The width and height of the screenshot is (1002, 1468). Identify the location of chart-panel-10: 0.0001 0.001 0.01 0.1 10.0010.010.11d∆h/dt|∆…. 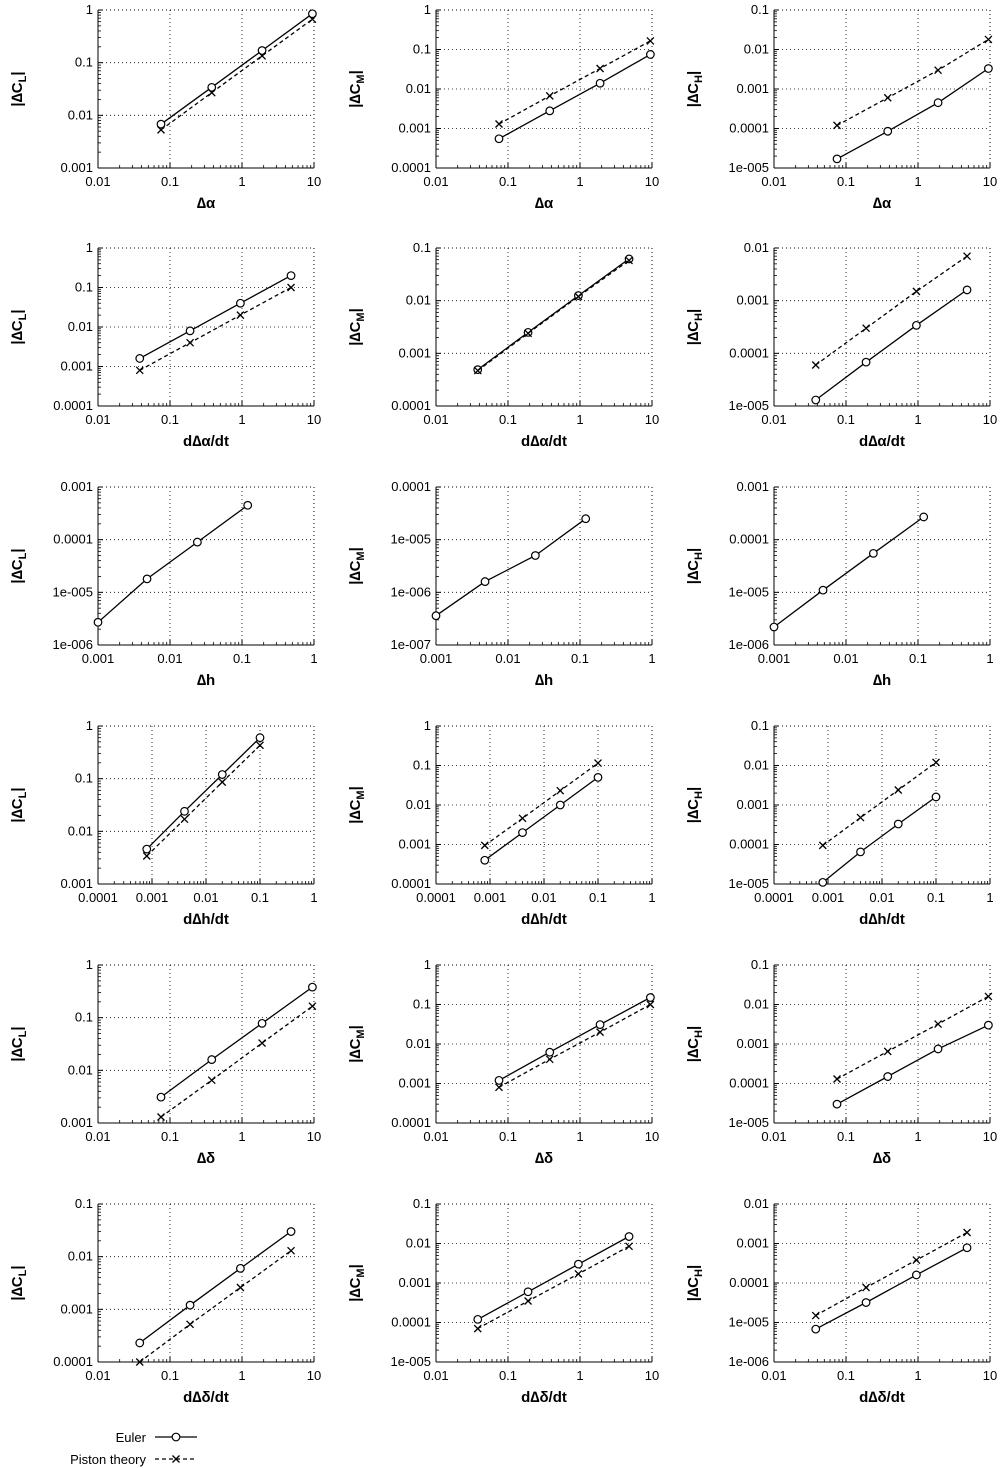
(163, 823).